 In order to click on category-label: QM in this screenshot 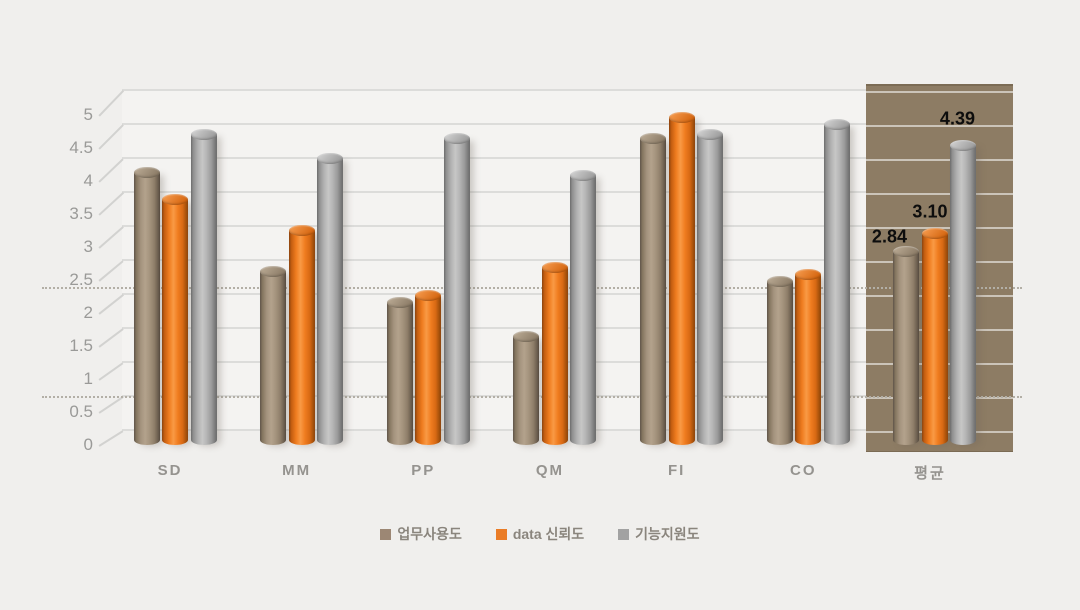, I will do `click(550, 470)`.